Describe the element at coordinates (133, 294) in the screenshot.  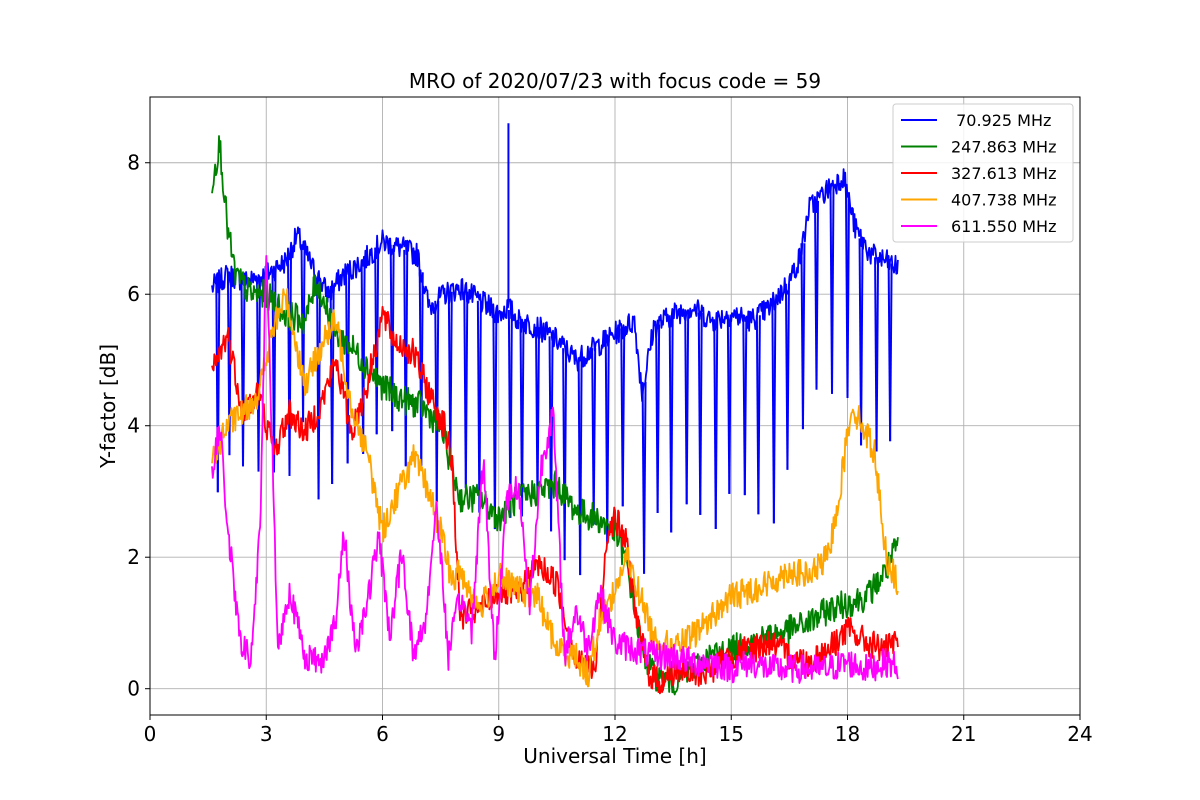
I see `y-tick-label: 6` at that location.